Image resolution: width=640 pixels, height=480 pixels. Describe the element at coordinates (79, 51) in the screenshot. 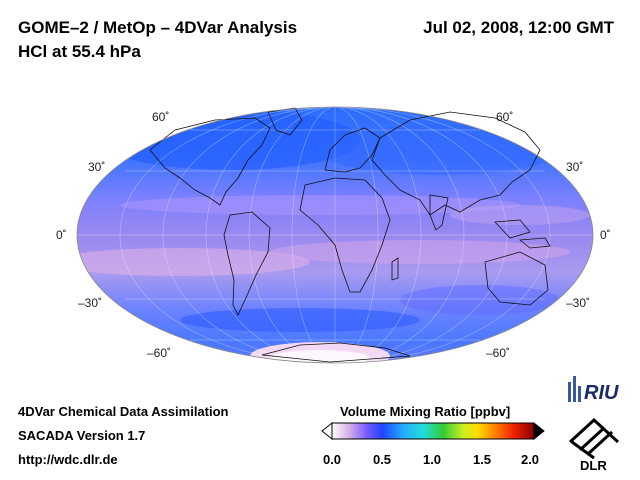

I see `title-line2: HCl at 55.4 hPa` at that location.